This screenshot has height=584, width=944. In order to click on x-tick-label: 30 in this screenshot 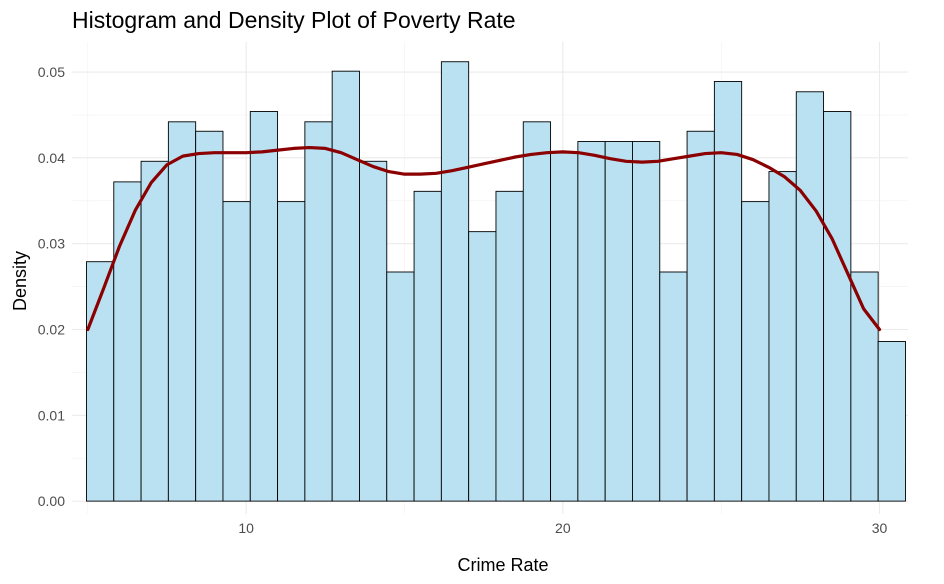, I will do `click(880, 528)`.